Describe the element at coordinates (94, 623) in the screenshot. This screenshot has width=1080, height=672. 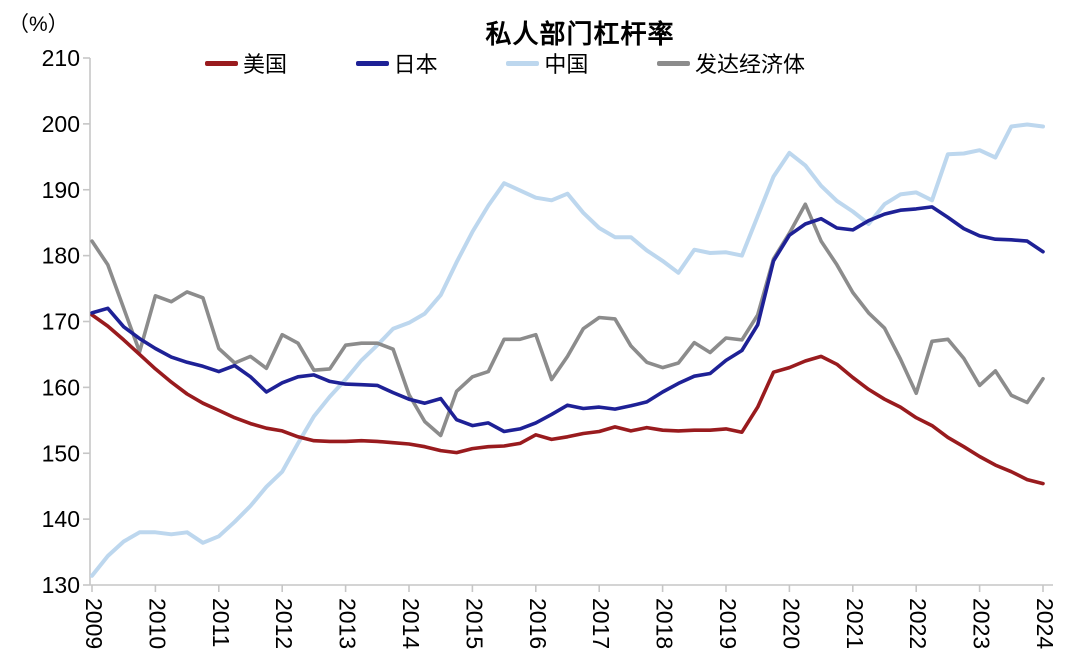
I see `x-tick-label: 2009` at that location.